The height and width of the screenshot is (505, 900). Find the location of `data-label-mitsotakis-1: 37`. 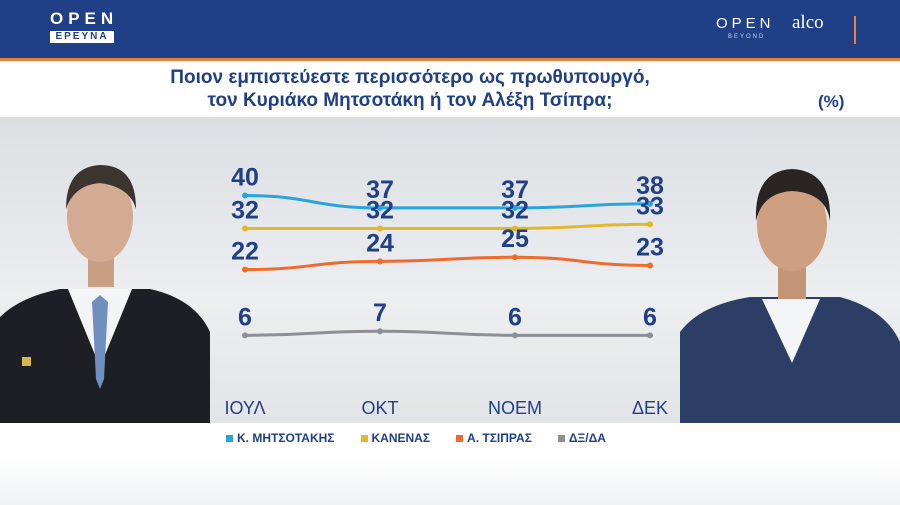

data-label-mitsotakis-1: 37 is located at coordinates (380, 190).